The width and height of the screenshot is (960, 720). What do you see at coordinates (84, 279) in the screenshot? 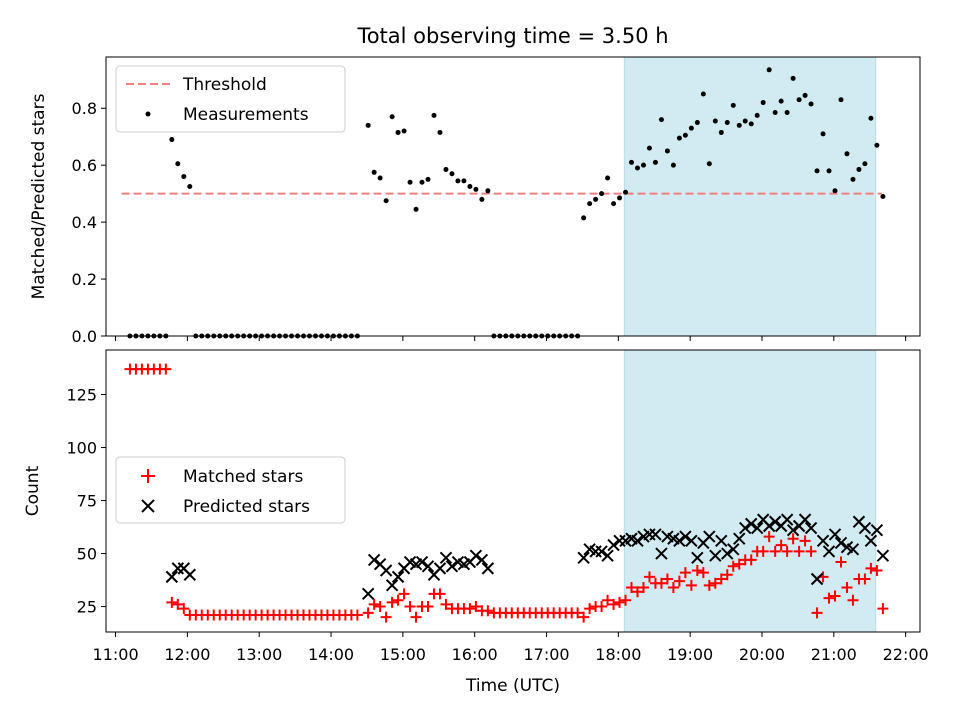
I see `top-y-tick-label: 0.2` at bounding box center [84, 279].